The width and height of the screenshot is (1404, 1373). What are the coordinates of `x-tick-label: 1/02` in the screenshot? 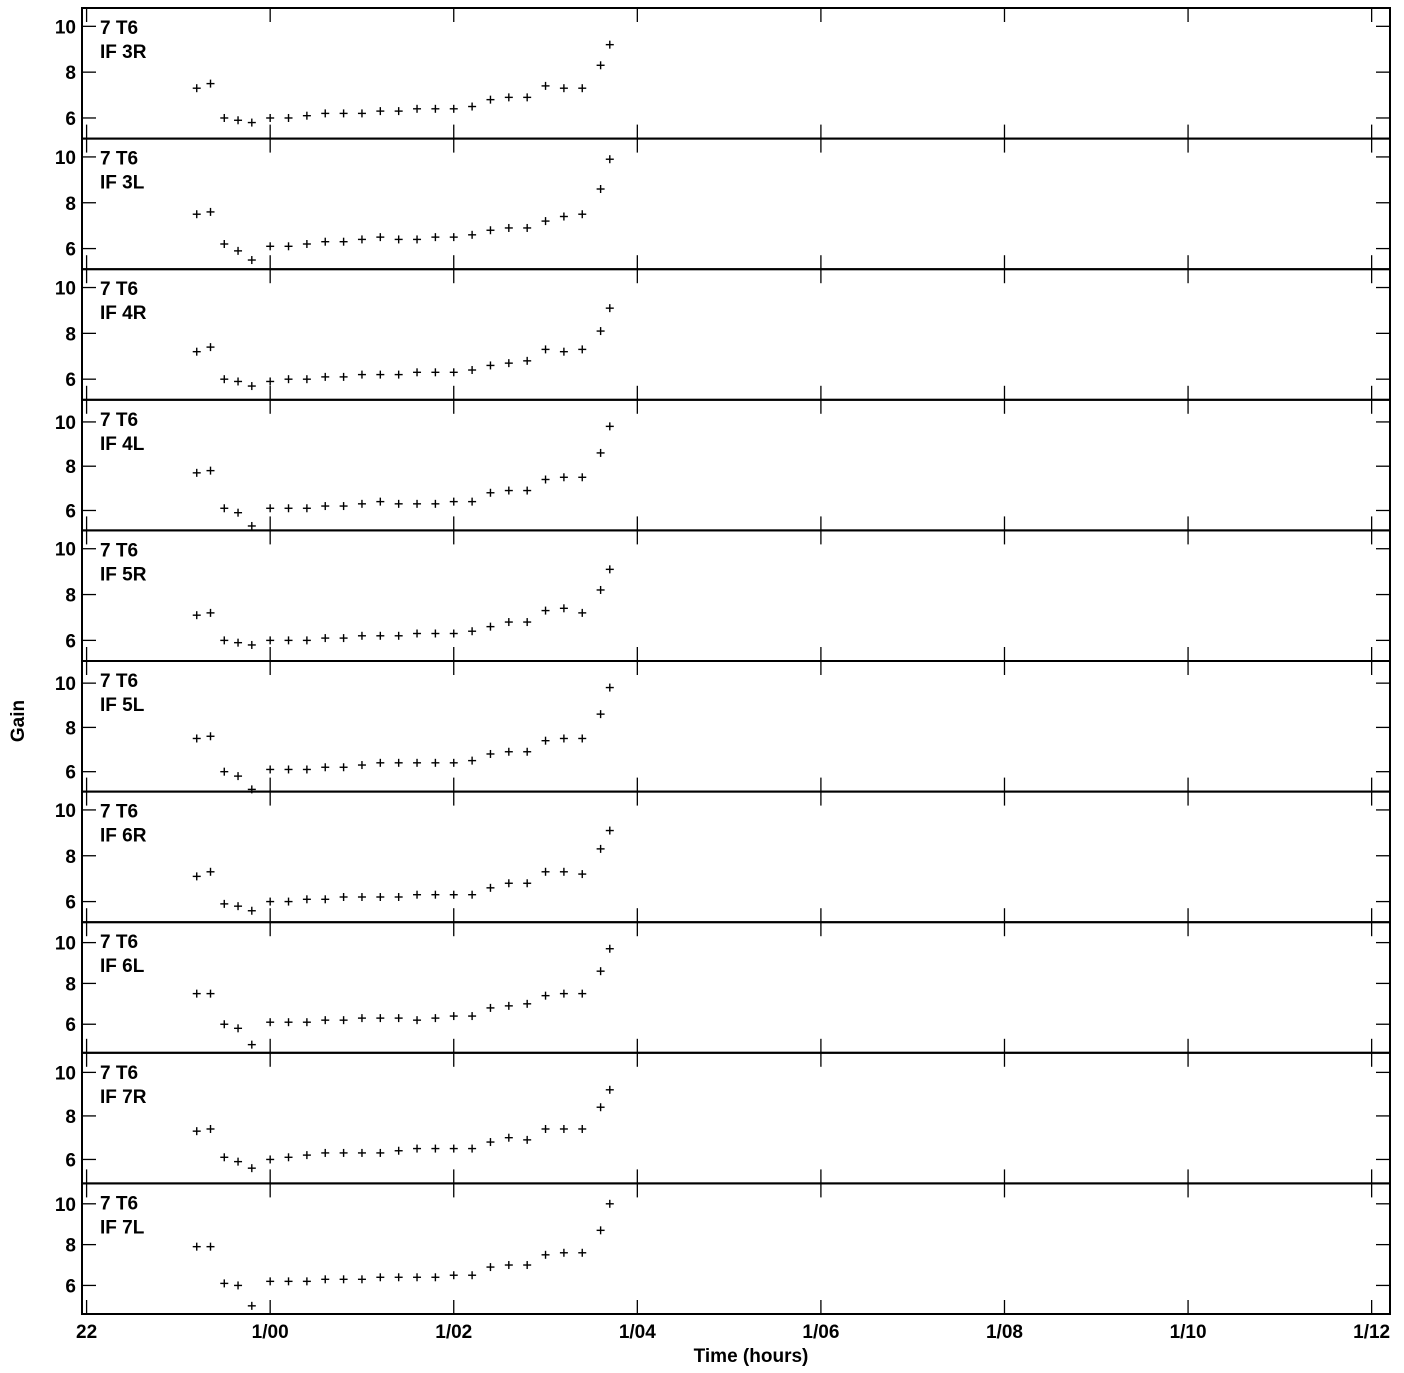 It's located at (453, 1332).